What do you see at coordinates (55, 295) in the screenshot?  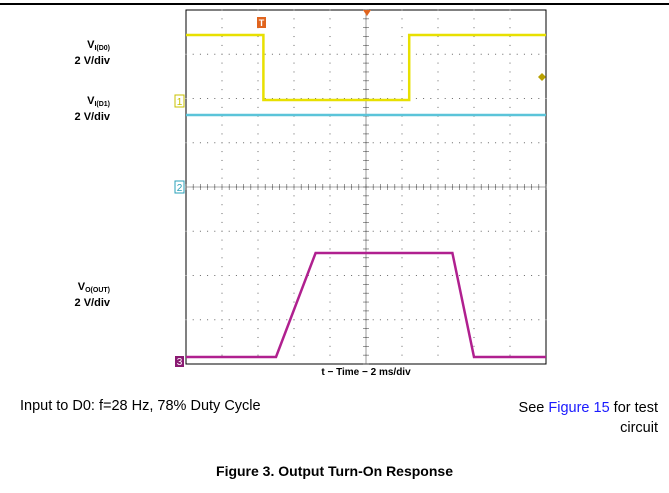 I see `trace3-axis-label: VO(OUT) 2 V/div` at bounding box center [55, 295].